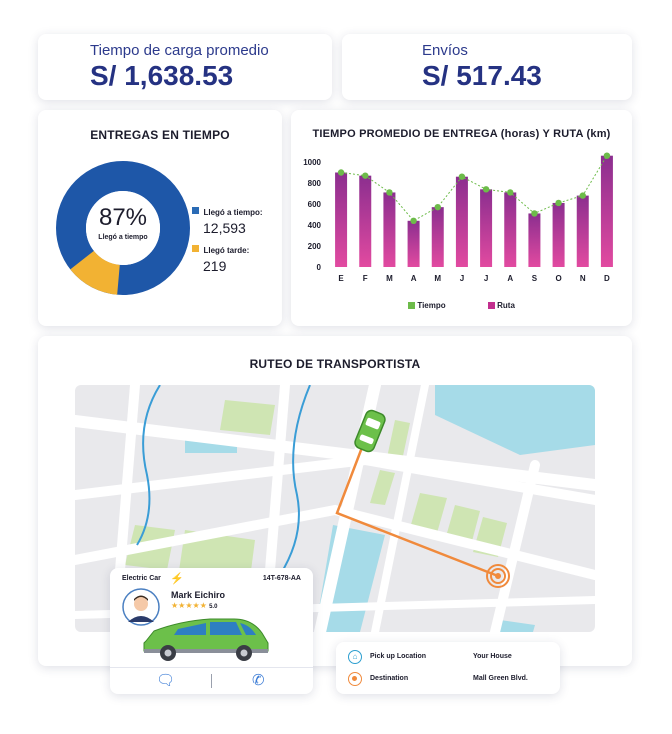  Describe the element at coordinates (226, 250) in the screenshot. I see `legend-late-label: Llegó tarde:` at that location.